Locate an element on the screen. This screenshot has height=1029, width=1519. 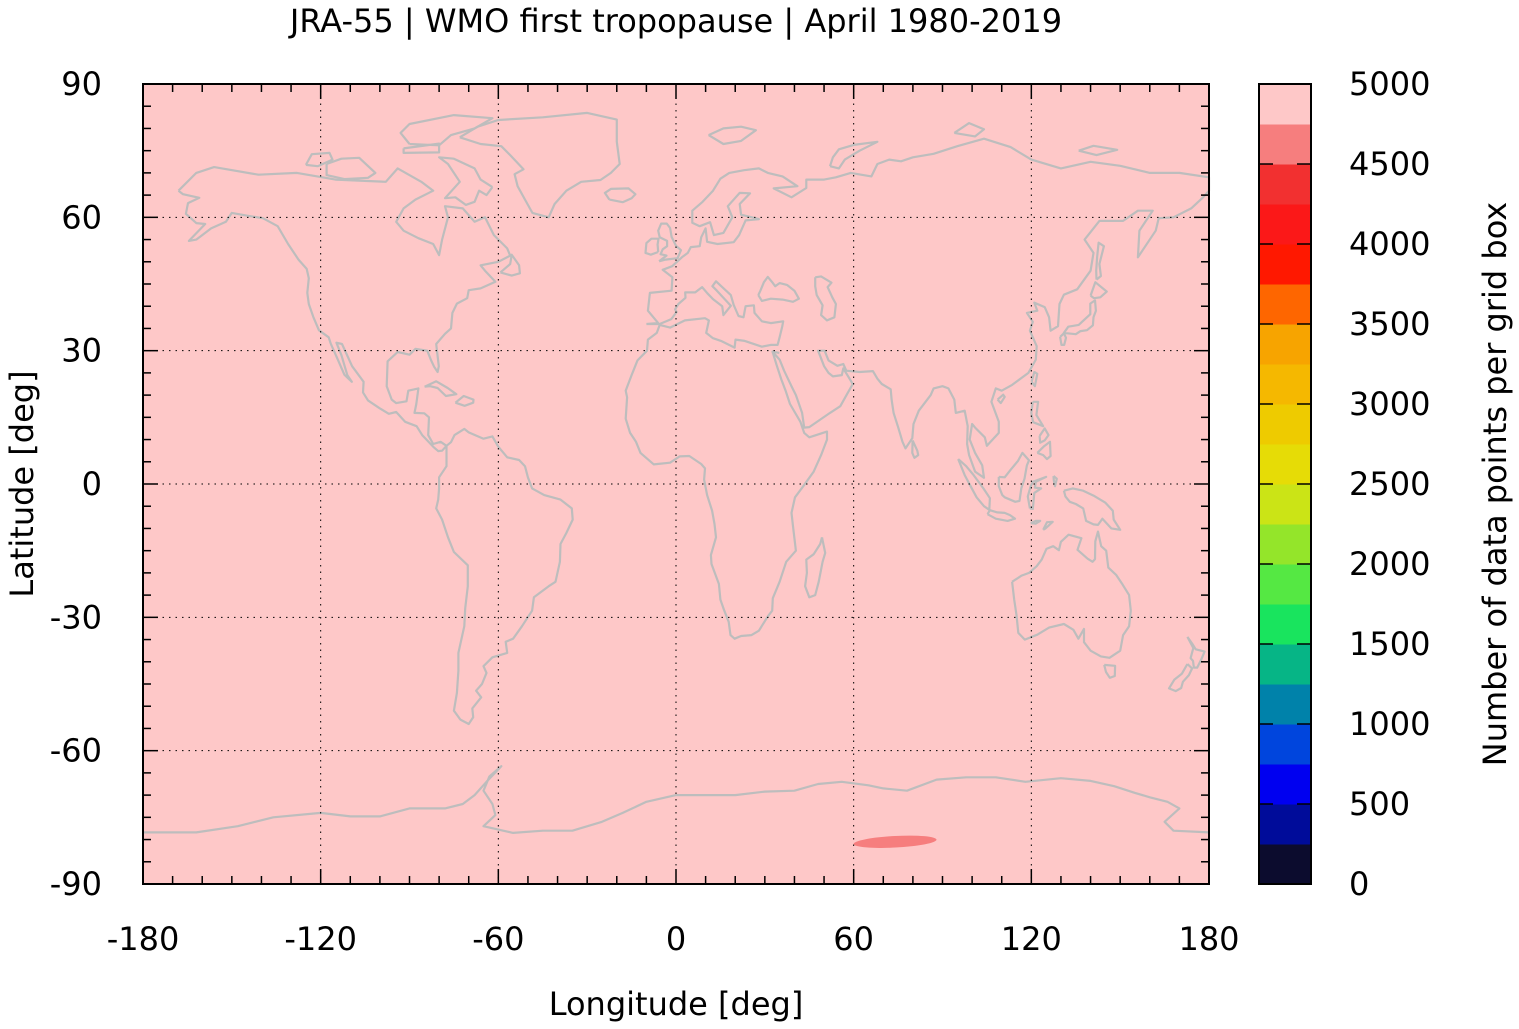
coastline-japan-kyushu is located at coordinates (1063, 339).